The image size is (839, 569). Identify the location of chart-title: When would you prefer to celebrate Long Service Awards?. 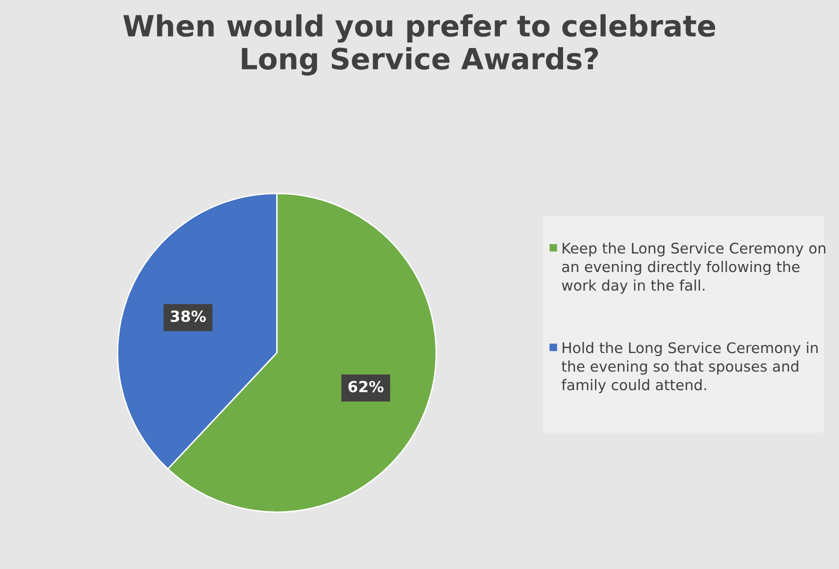
(419, 45).